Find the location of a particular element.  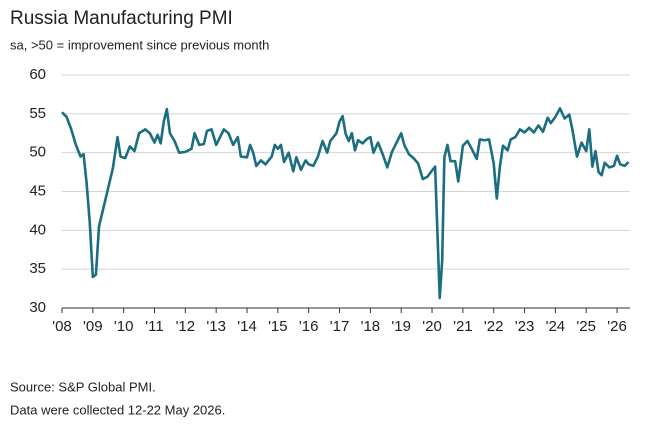

x-tick-label: '15 is located at coordinates (278, 326).